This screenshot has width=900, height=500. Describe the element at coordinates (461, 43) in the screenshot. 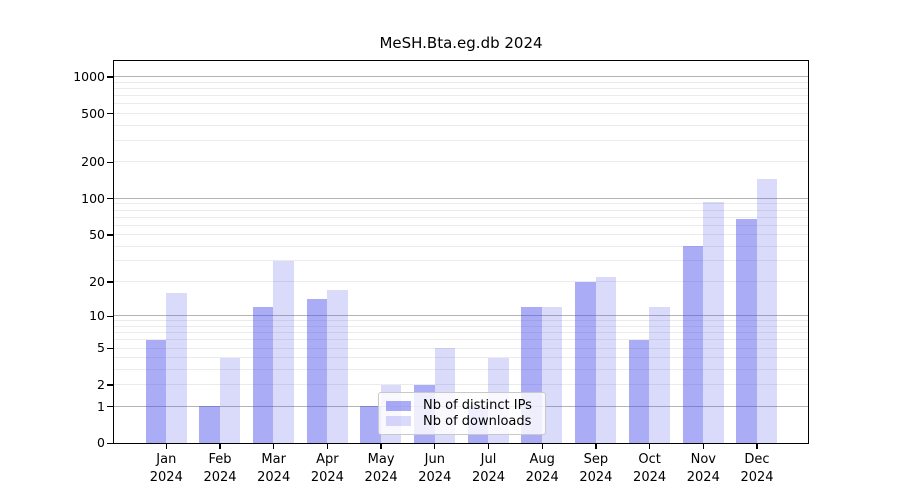

I see `chart-title: MeSH.Bta.eg.db 2024` at that location.